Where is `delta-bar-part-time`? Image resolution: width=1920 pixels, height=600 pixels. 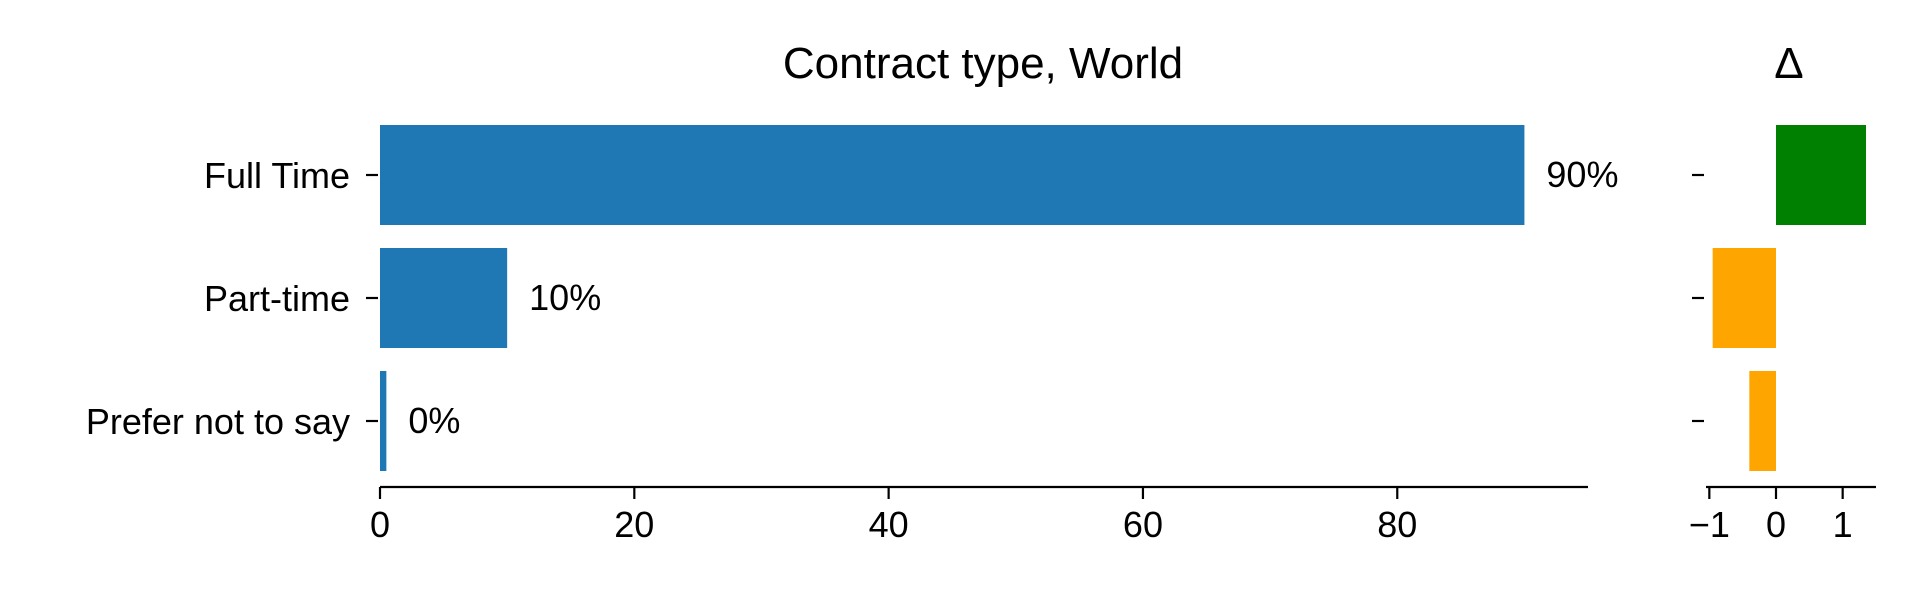
delta-bar-part-time is located at coordinates (1744, 298).